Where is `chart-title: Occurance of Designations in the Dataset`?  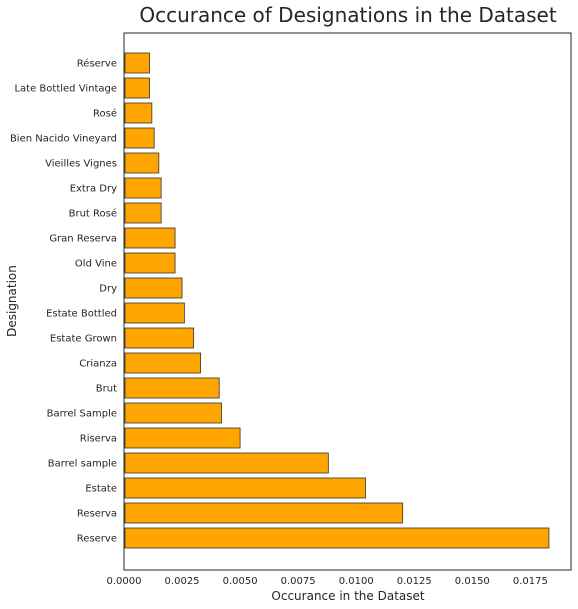
chart-title: Occurance of Designations in the Dataset is located at coordinates (348, 15).